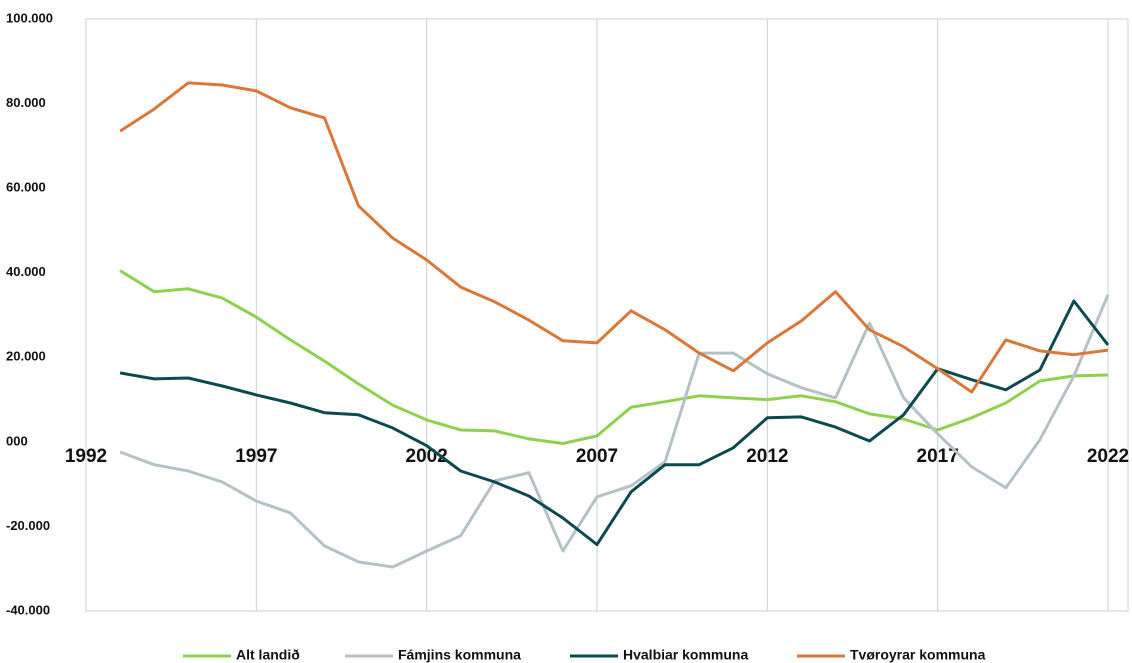 This screenshot has width=1132, height=663. What do you see at coordinates (28, 525) in the screenshot?
I see `y-tick-label: -20.000` at bounding box center [28, 525].